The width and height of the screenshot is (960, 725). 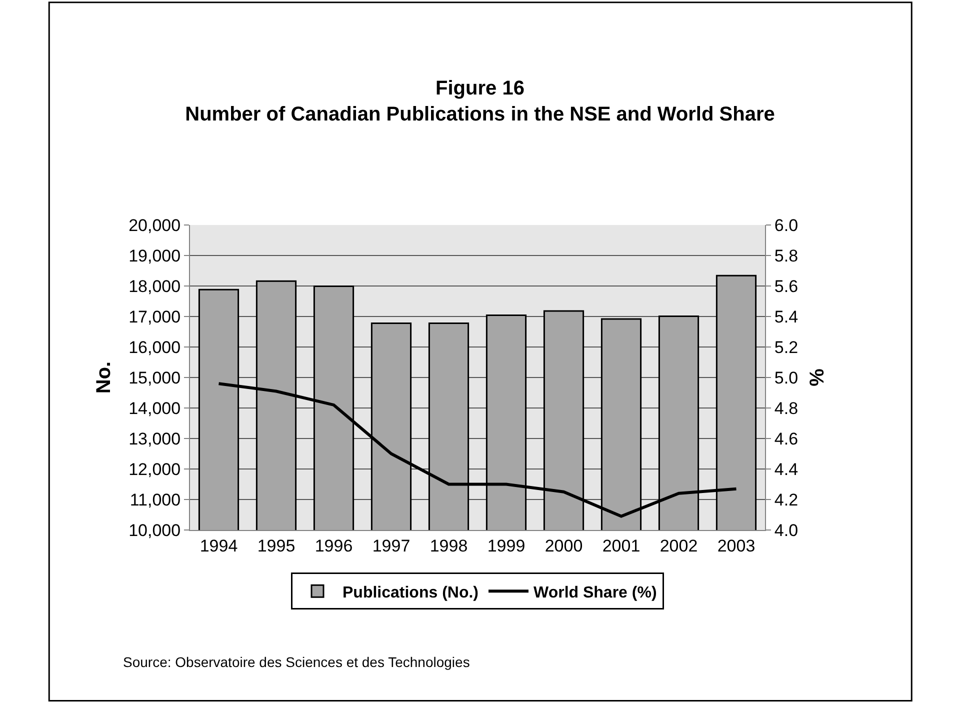 What do you see at coordinates (817, 377) in the screenshot?
I see `y2-axis-title: %` at bounding box center [817, 377].